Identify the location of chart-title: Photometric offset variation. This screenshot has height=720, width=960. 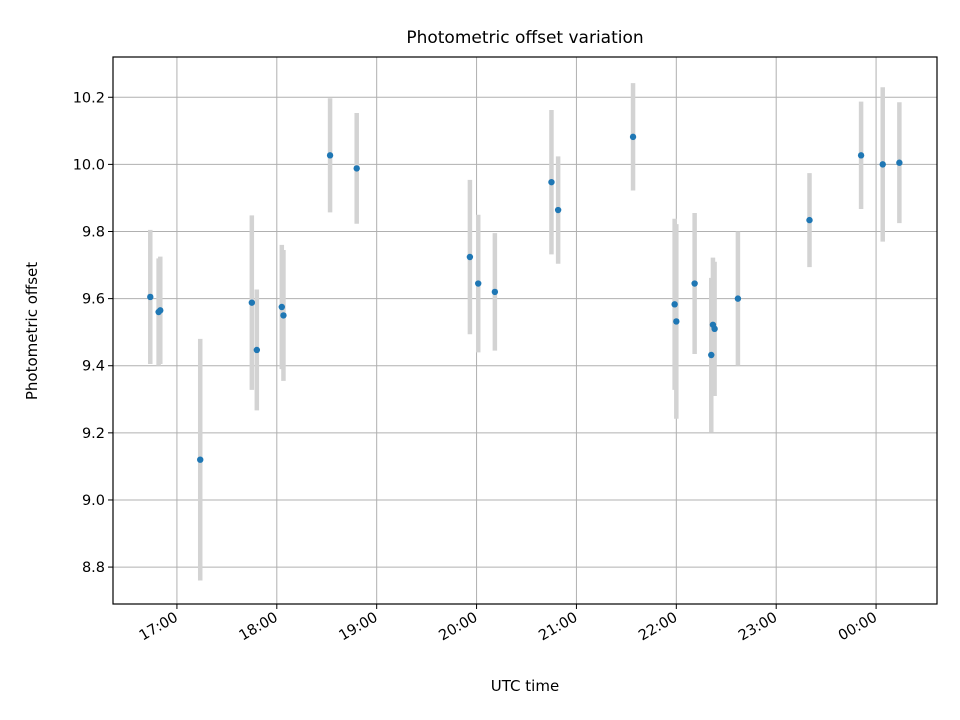
(524, 38).